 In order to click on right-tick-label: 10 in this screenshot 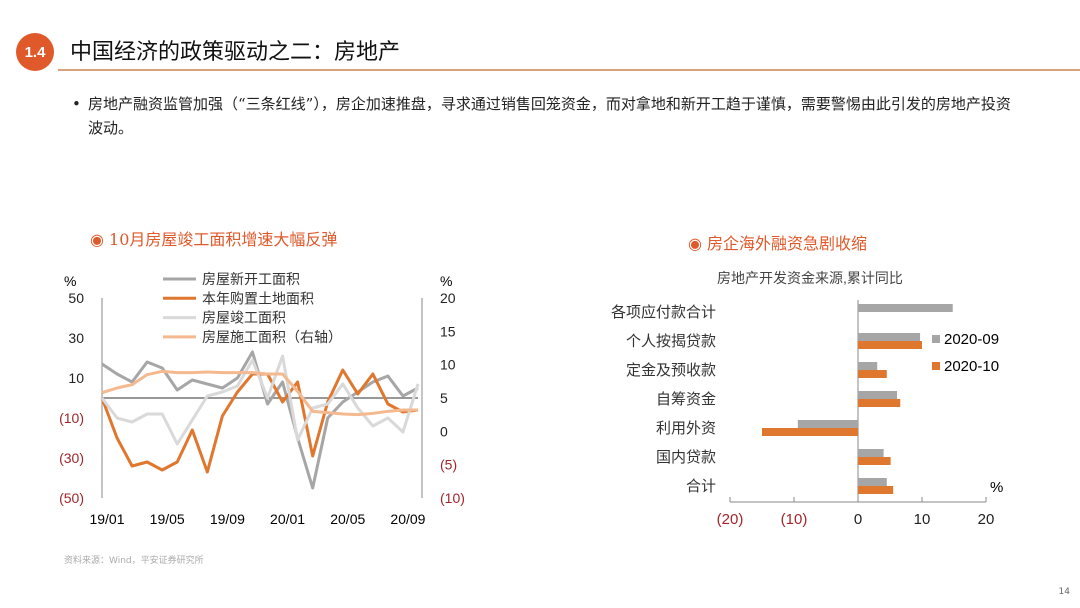, I will do `click(448, 365)`.